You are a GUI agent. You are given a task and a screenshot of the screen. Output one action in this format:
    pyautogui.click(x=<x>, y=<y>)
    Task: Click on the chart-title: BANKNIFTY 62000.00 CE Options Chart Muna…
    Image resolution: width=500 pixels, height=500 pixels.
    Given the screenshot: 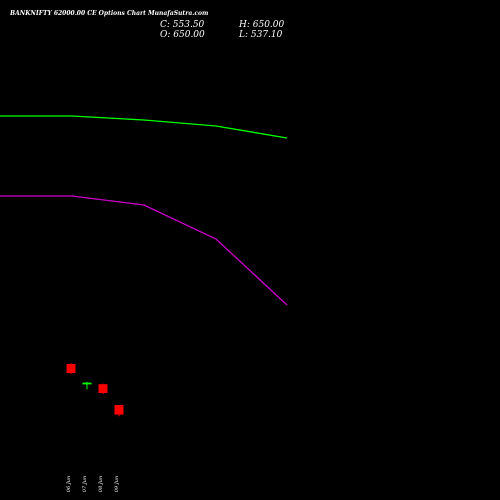 What is the action you would take?
    pyautogui.click(x=108, y=13)
    